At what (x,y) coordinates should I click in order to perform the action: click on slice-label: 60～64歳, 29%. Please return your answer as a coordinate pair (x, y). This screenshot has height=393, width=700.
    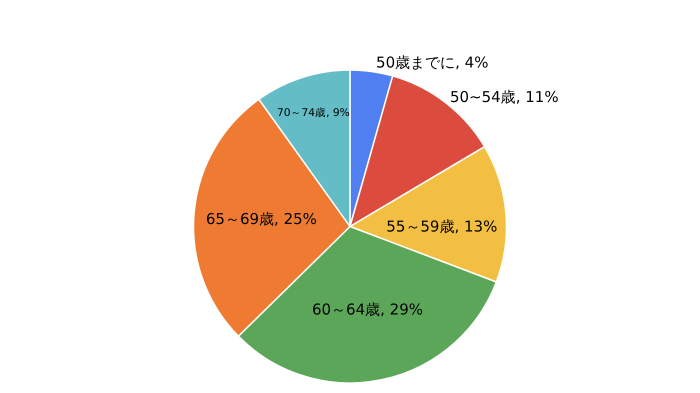
    Looking at the image, I should click on (368, 309).